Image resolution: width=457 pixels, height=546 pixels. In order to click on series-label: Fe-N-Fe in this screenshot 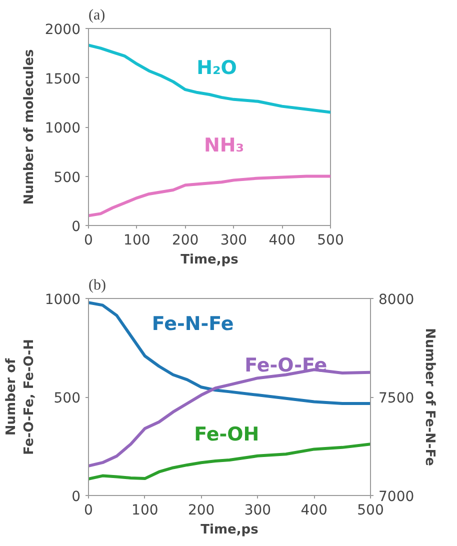, I will do `click(193, 324)`.